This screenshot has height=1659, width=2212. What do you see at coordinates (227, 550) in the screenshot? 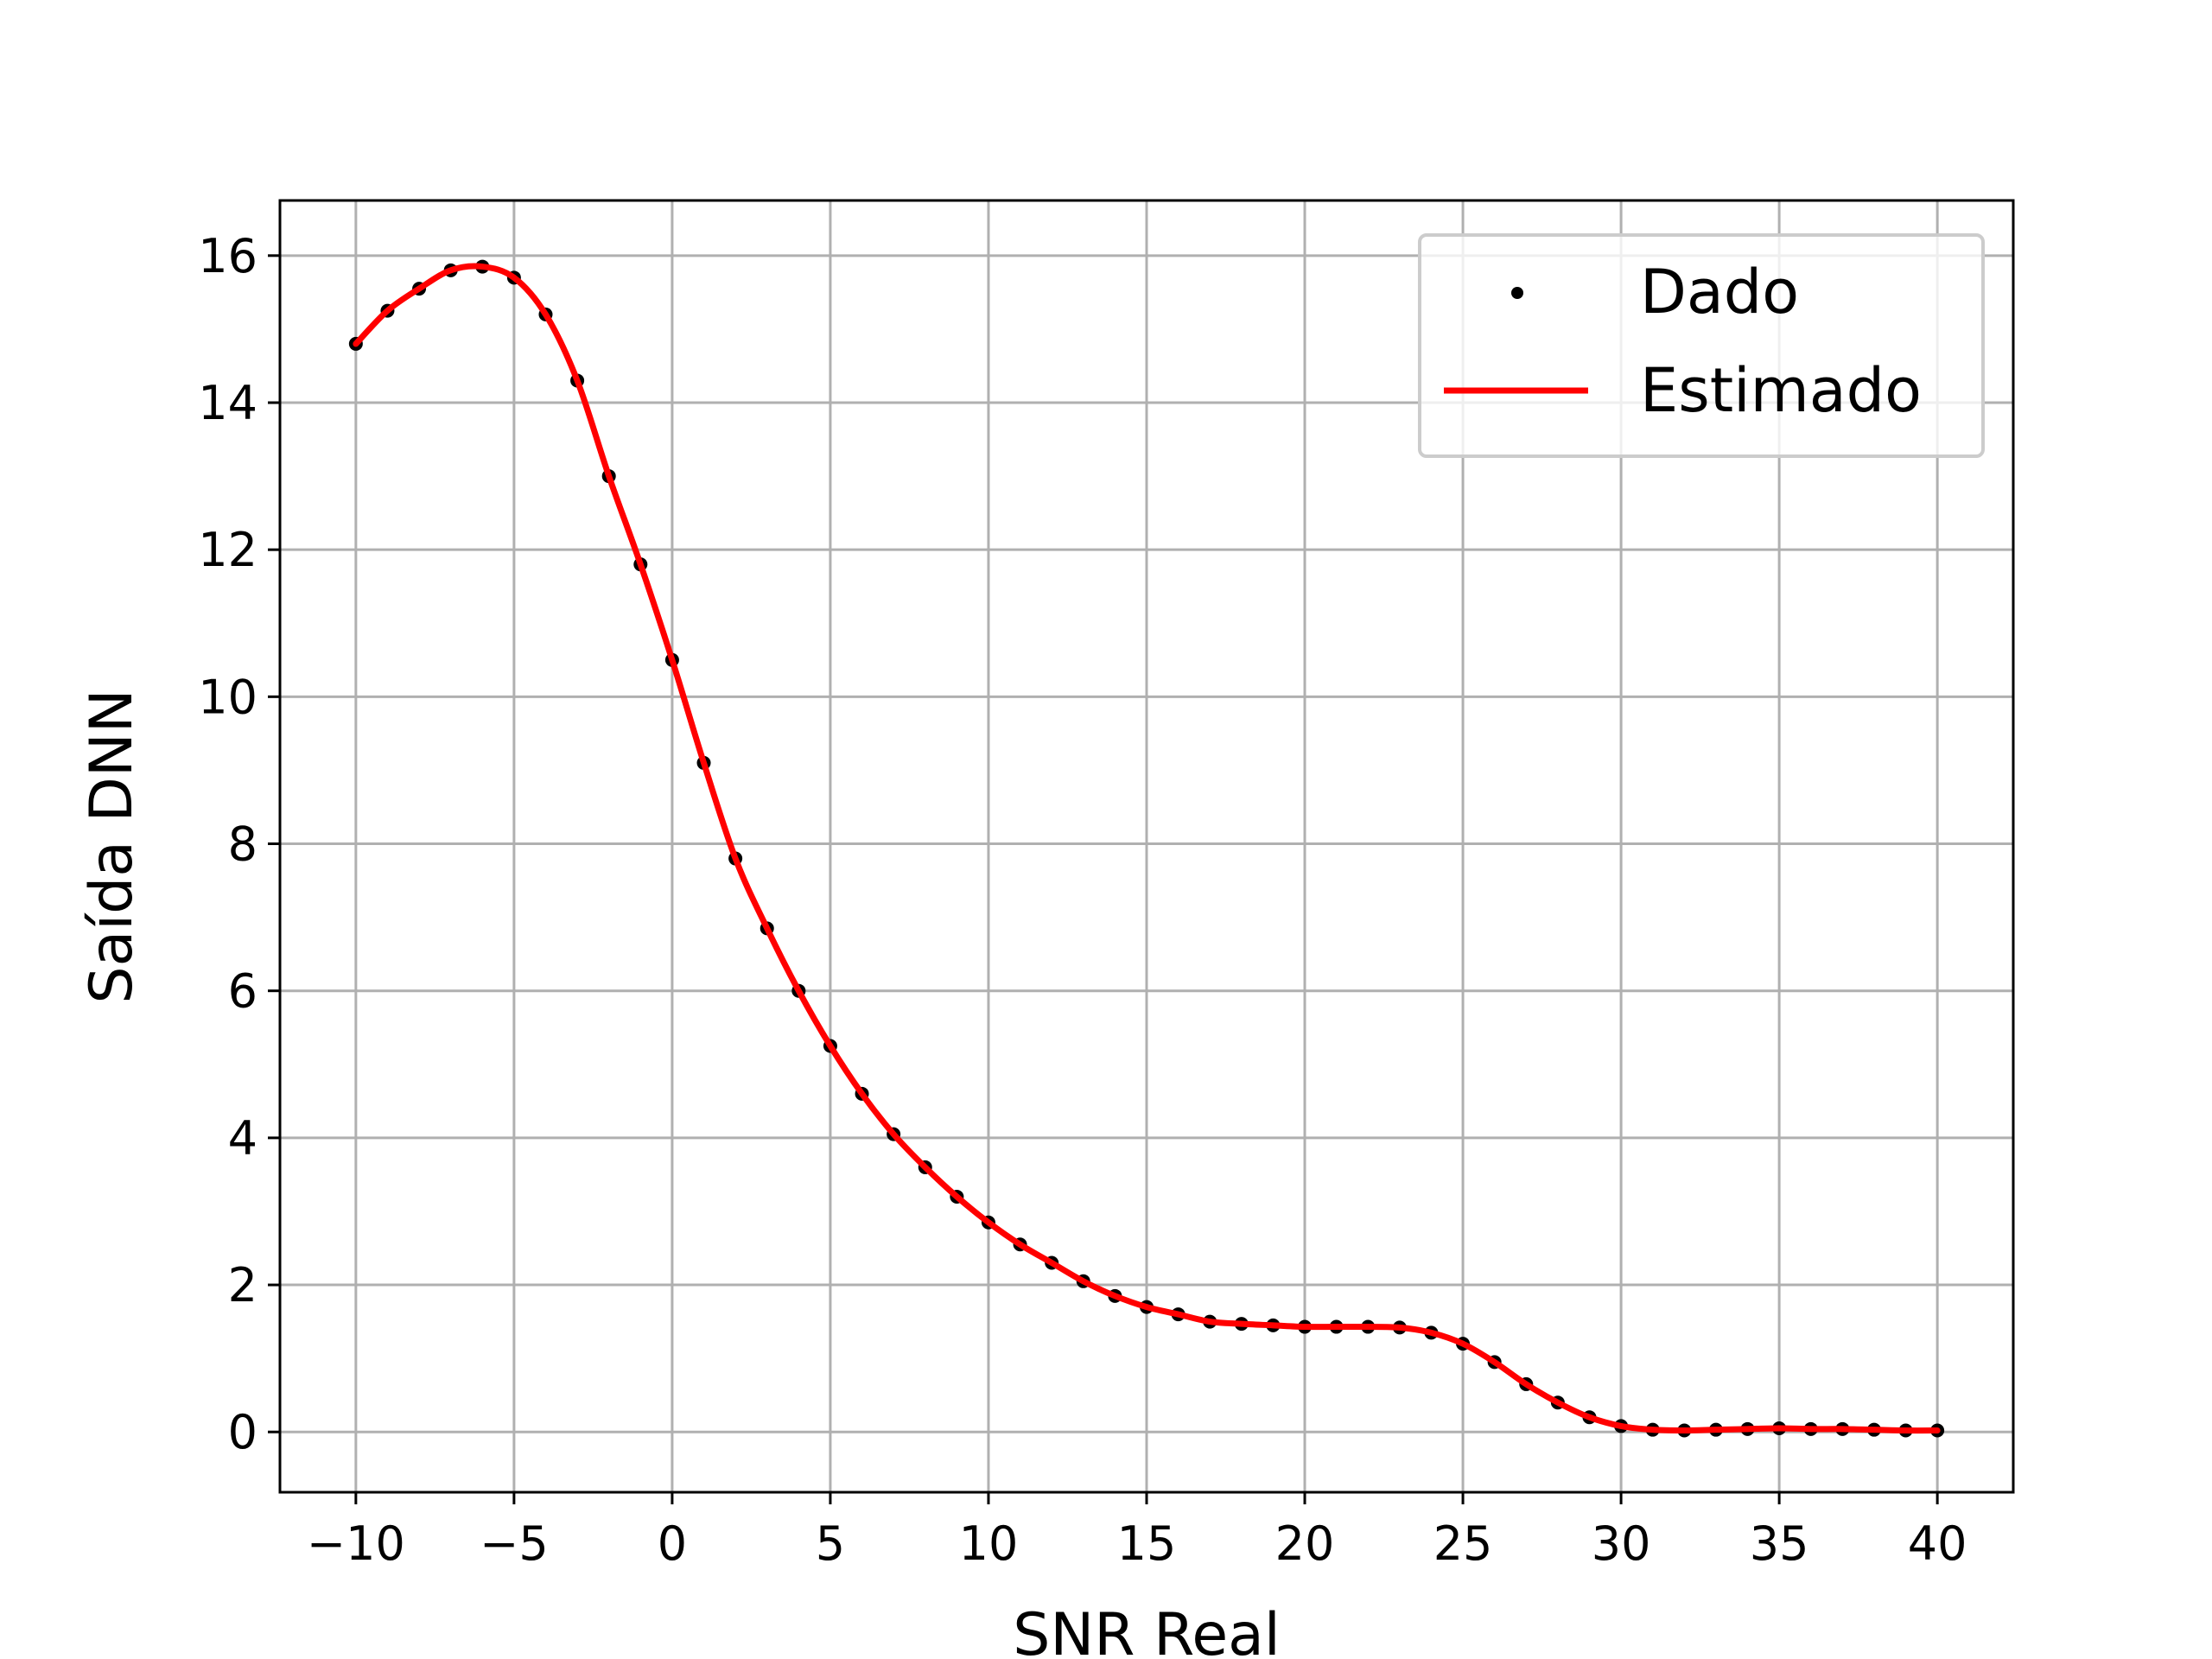
I see `y-tick-label: 12` at bounding box center [227, 550].